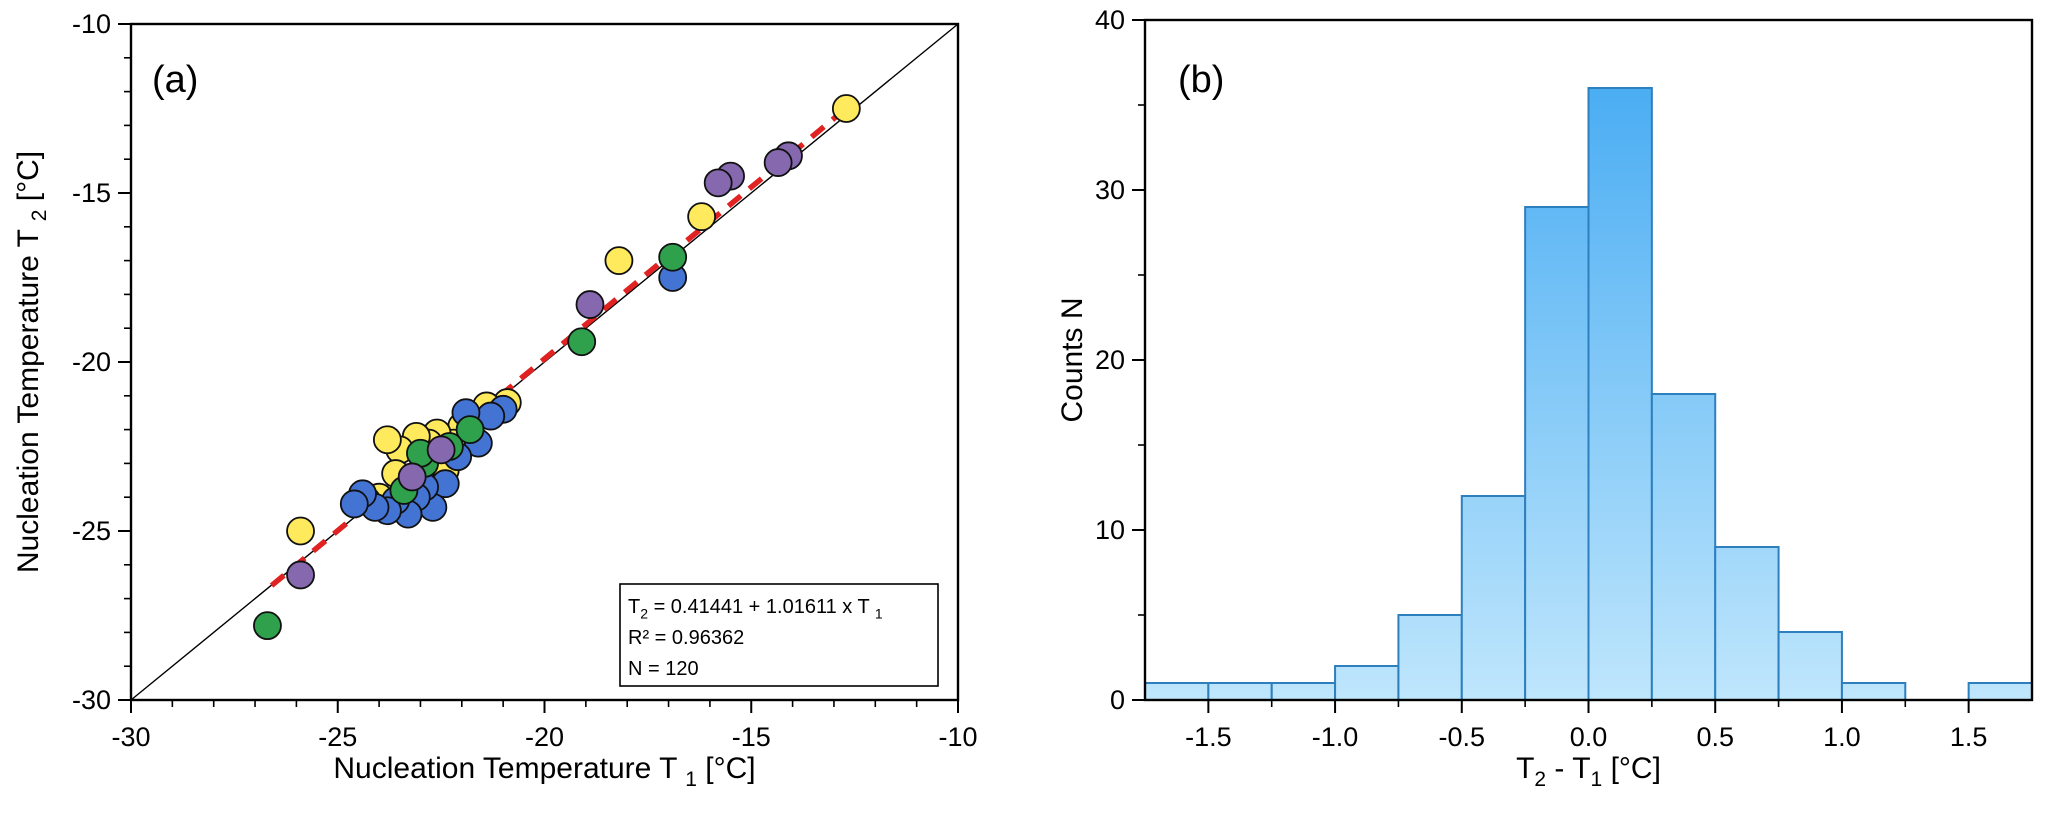 The width and height of the screenshot is (2067, 820). Describe the element at coordinates (779, 635) in the screenshot. I see `fit-stats-box` at that location.